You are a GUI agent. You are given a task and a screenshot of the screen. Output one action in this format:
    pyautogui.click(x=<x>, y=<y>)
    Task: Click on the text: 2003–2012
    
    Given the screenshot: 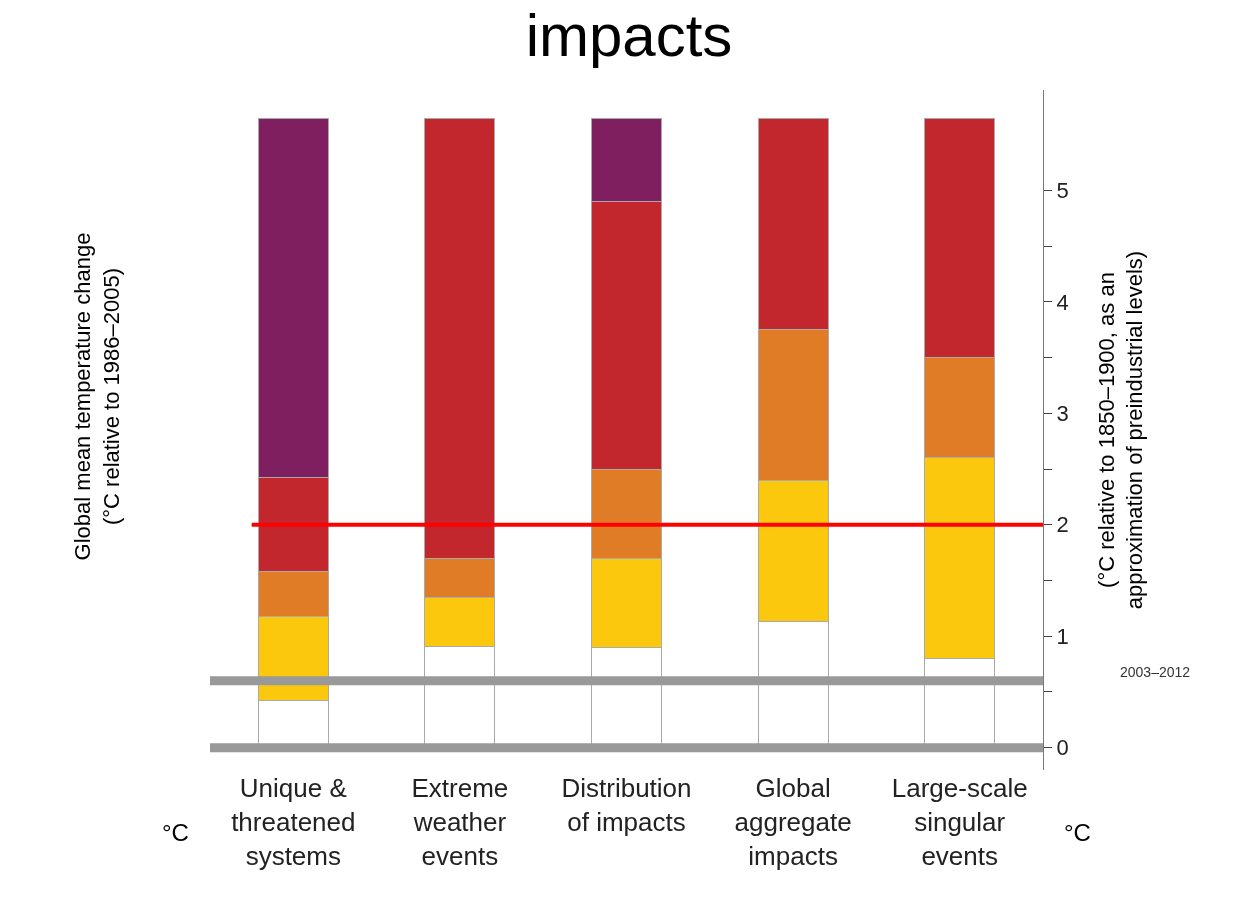 What is the action you would take?
    pyautogui.click(x=1155, y=672)
    